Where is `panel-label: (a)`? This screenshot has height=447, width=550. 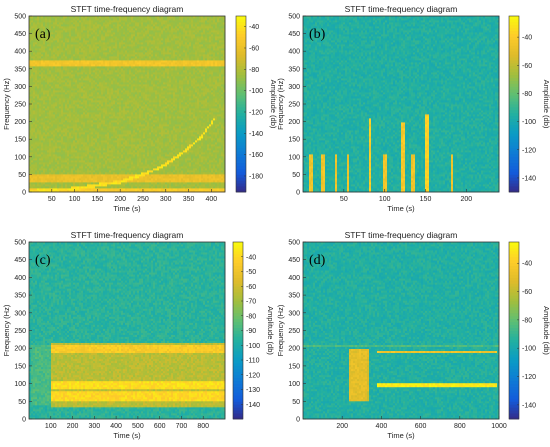 panel-label: (a) is located at coordinates (43, 34).